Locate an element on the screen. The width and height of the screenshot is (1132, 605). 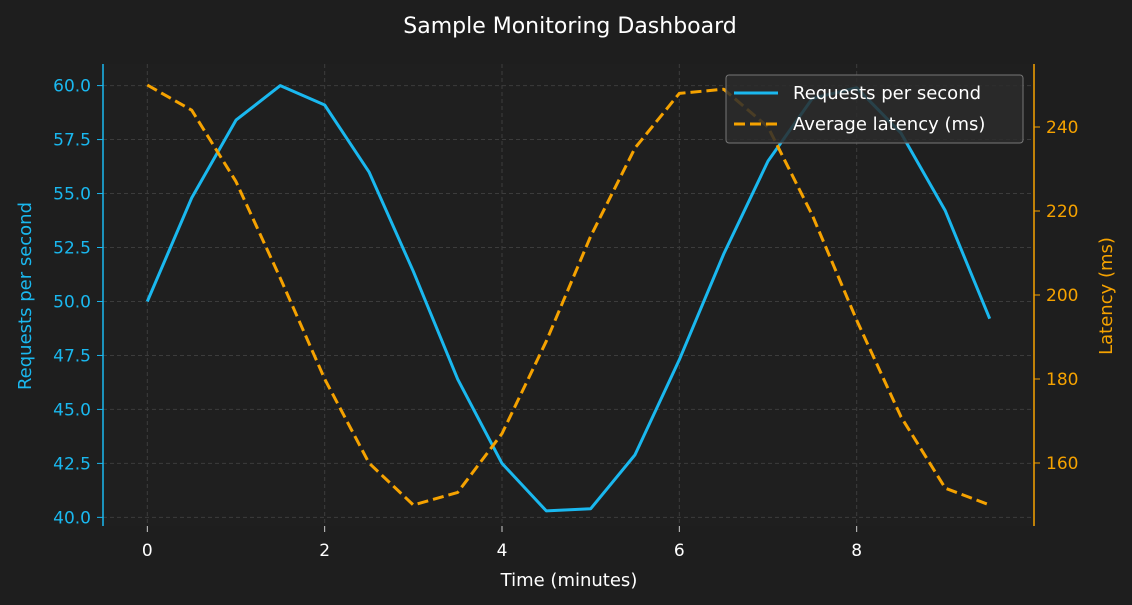
y-left-tick-label: 40.0 is located at coordinates (72, 518).